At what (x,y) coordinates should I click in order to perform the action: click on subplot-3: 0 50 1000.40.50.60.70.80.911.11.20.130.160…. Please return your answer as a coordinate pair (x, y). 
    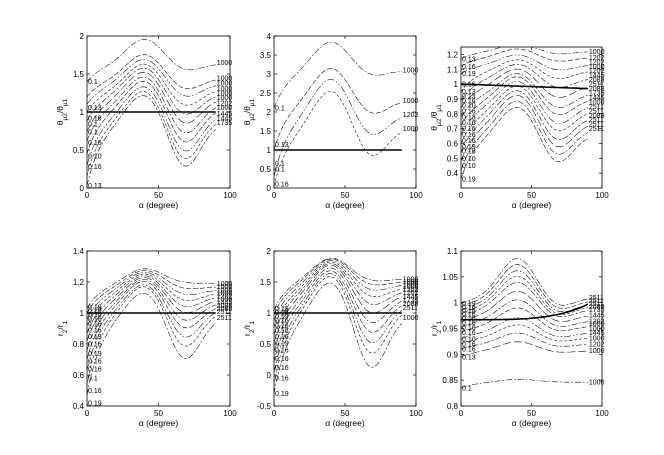
    Looking at the image, I should click on (519, 128).